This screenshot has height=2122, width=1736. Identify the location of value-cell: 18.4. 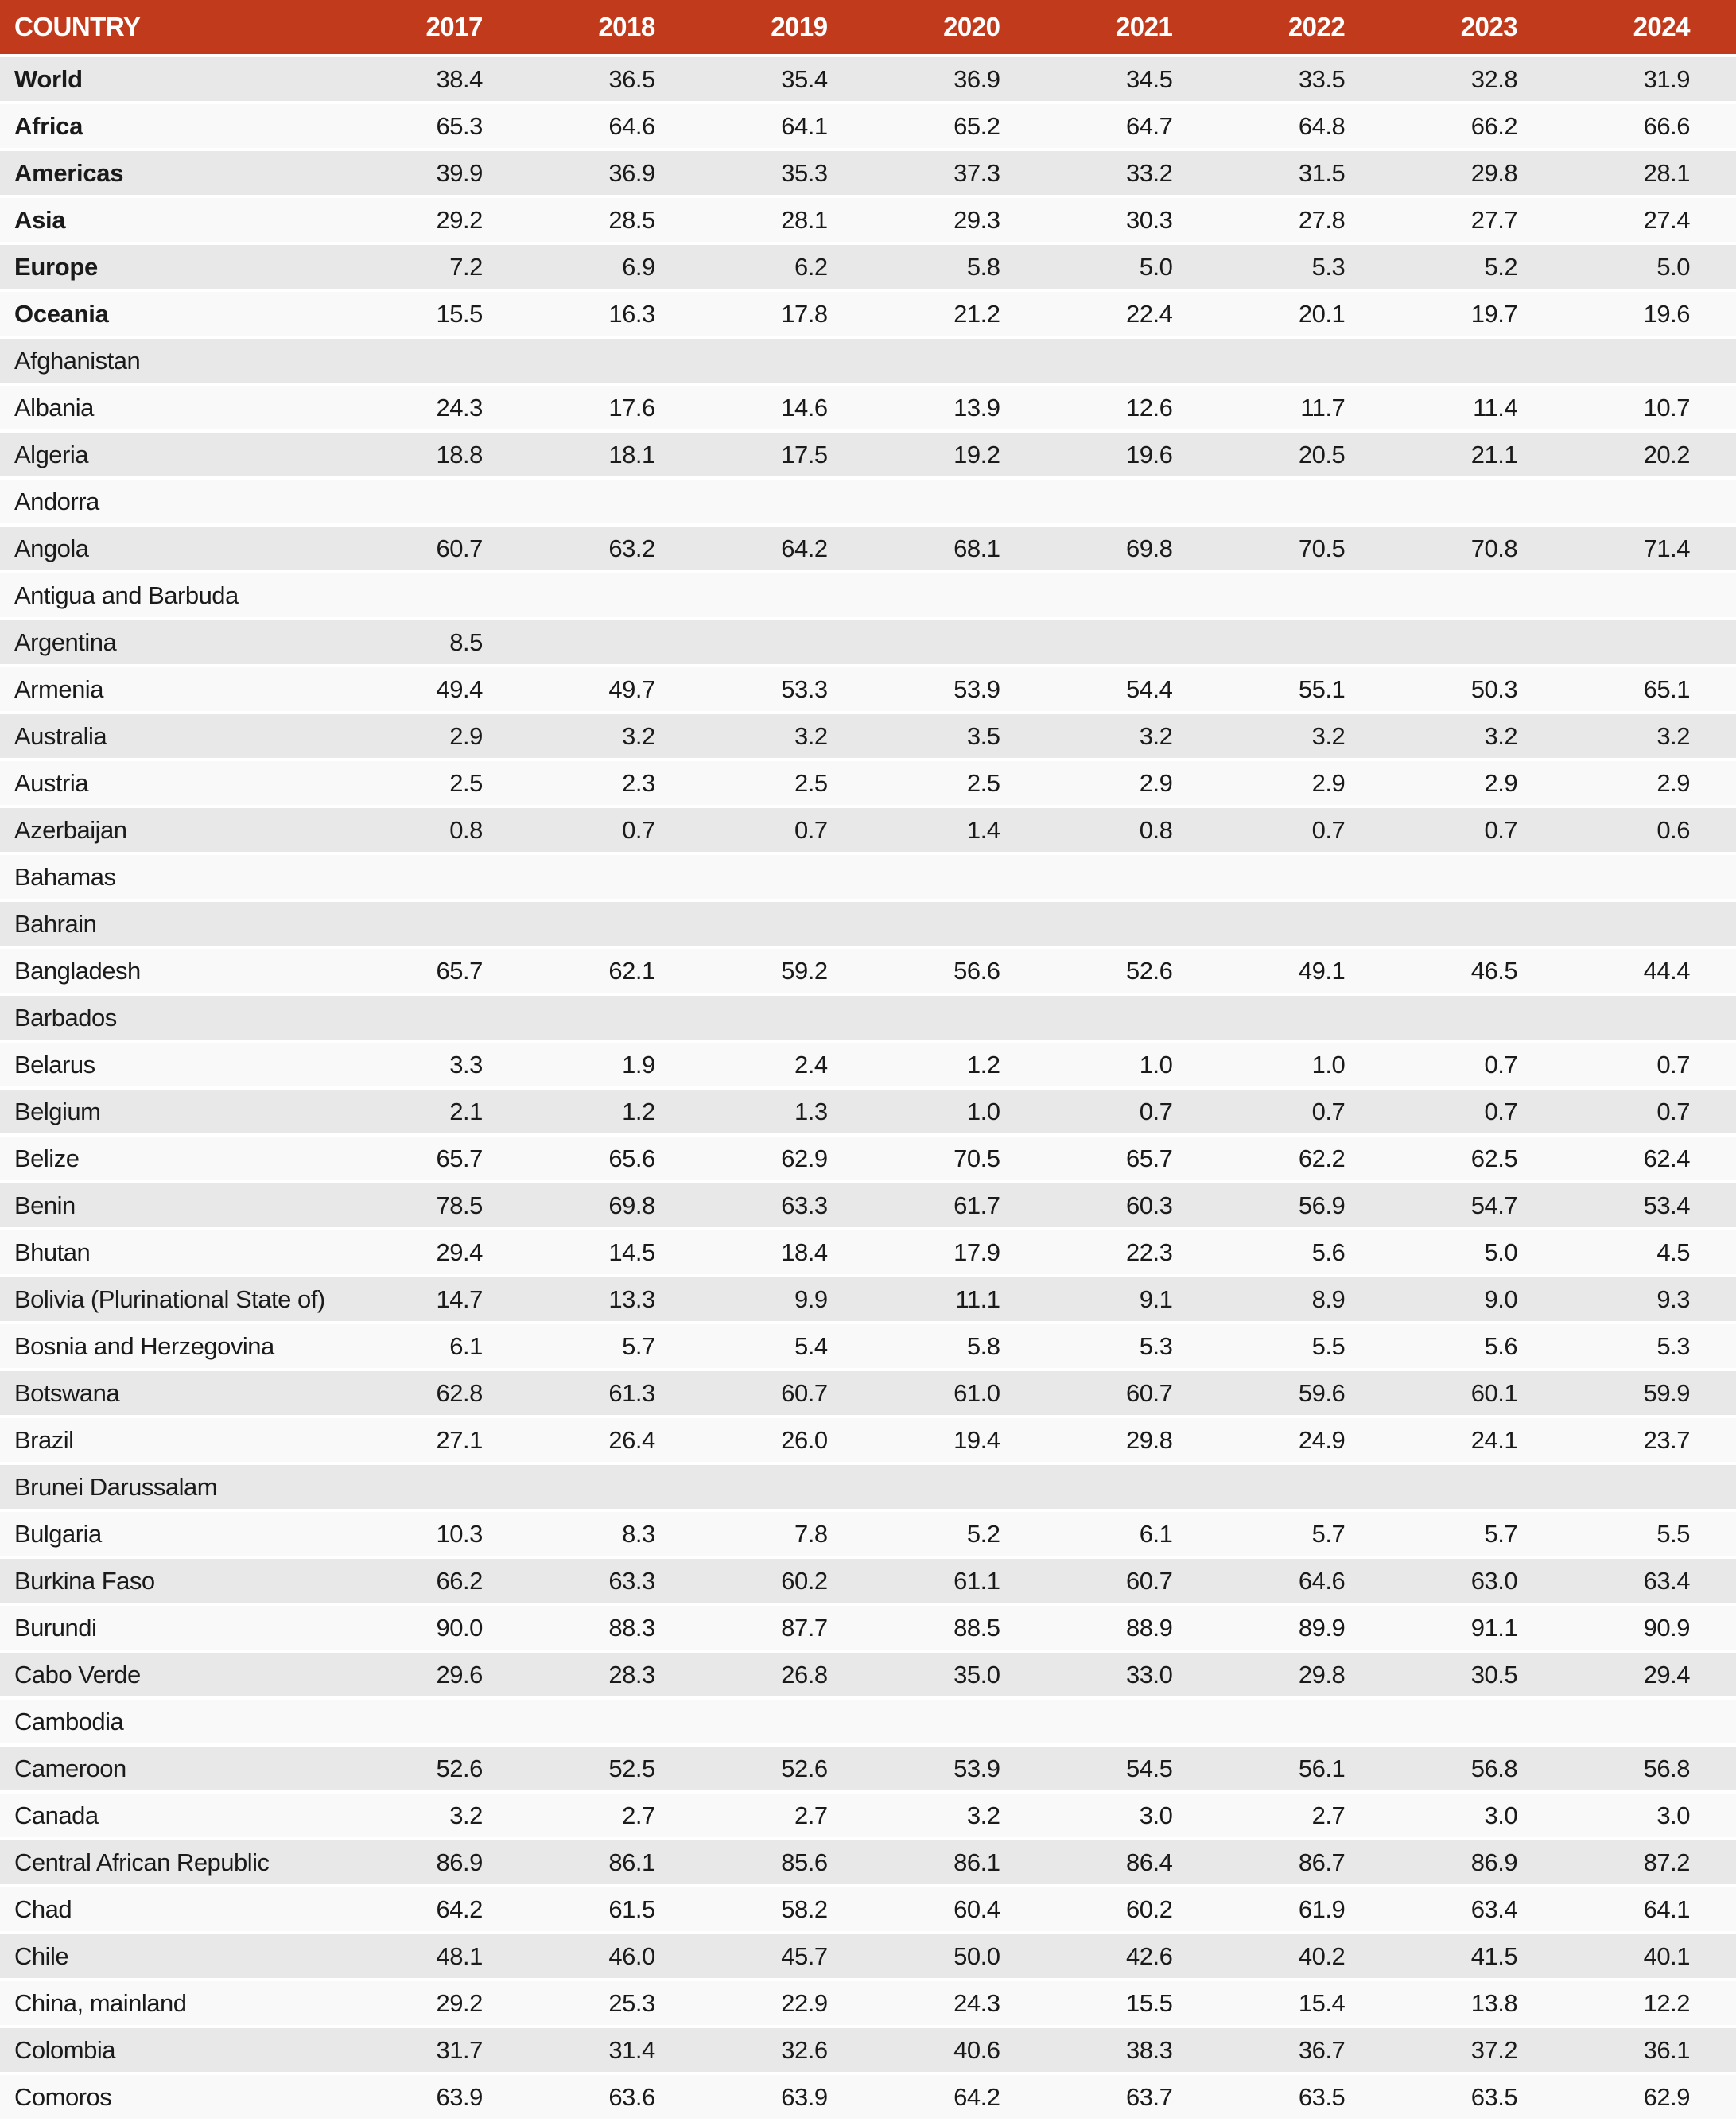
(788, 1253).